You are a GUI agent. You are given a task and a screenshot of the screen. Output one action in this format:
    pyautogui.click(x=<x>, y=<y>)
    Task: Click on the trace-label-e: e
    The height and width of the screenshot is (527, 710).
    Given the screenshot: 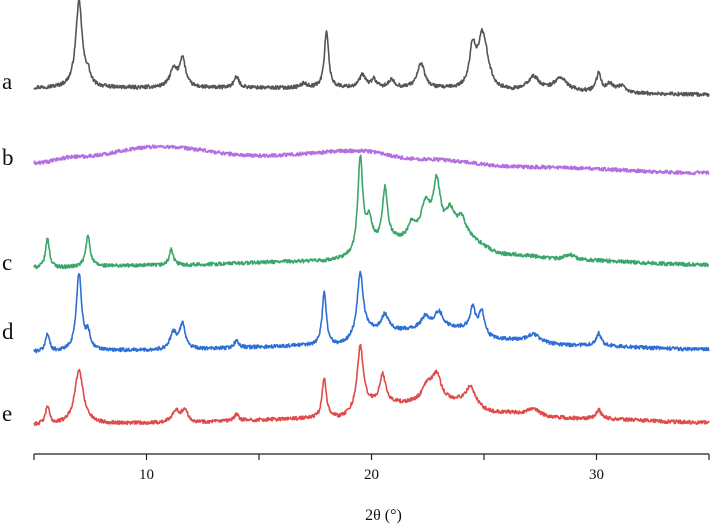 What is the action you would take?
    pyautogui.click(x=7, y=413)
    